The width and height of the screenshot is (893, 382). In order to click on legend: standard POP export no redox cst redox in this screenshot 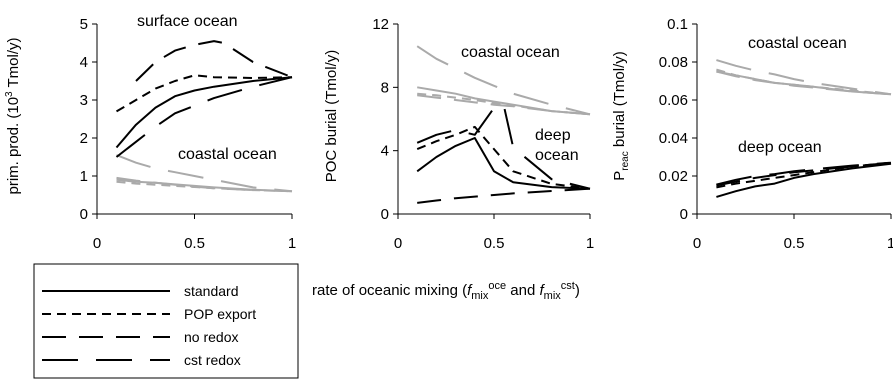, I will do `click(166, 321)`.